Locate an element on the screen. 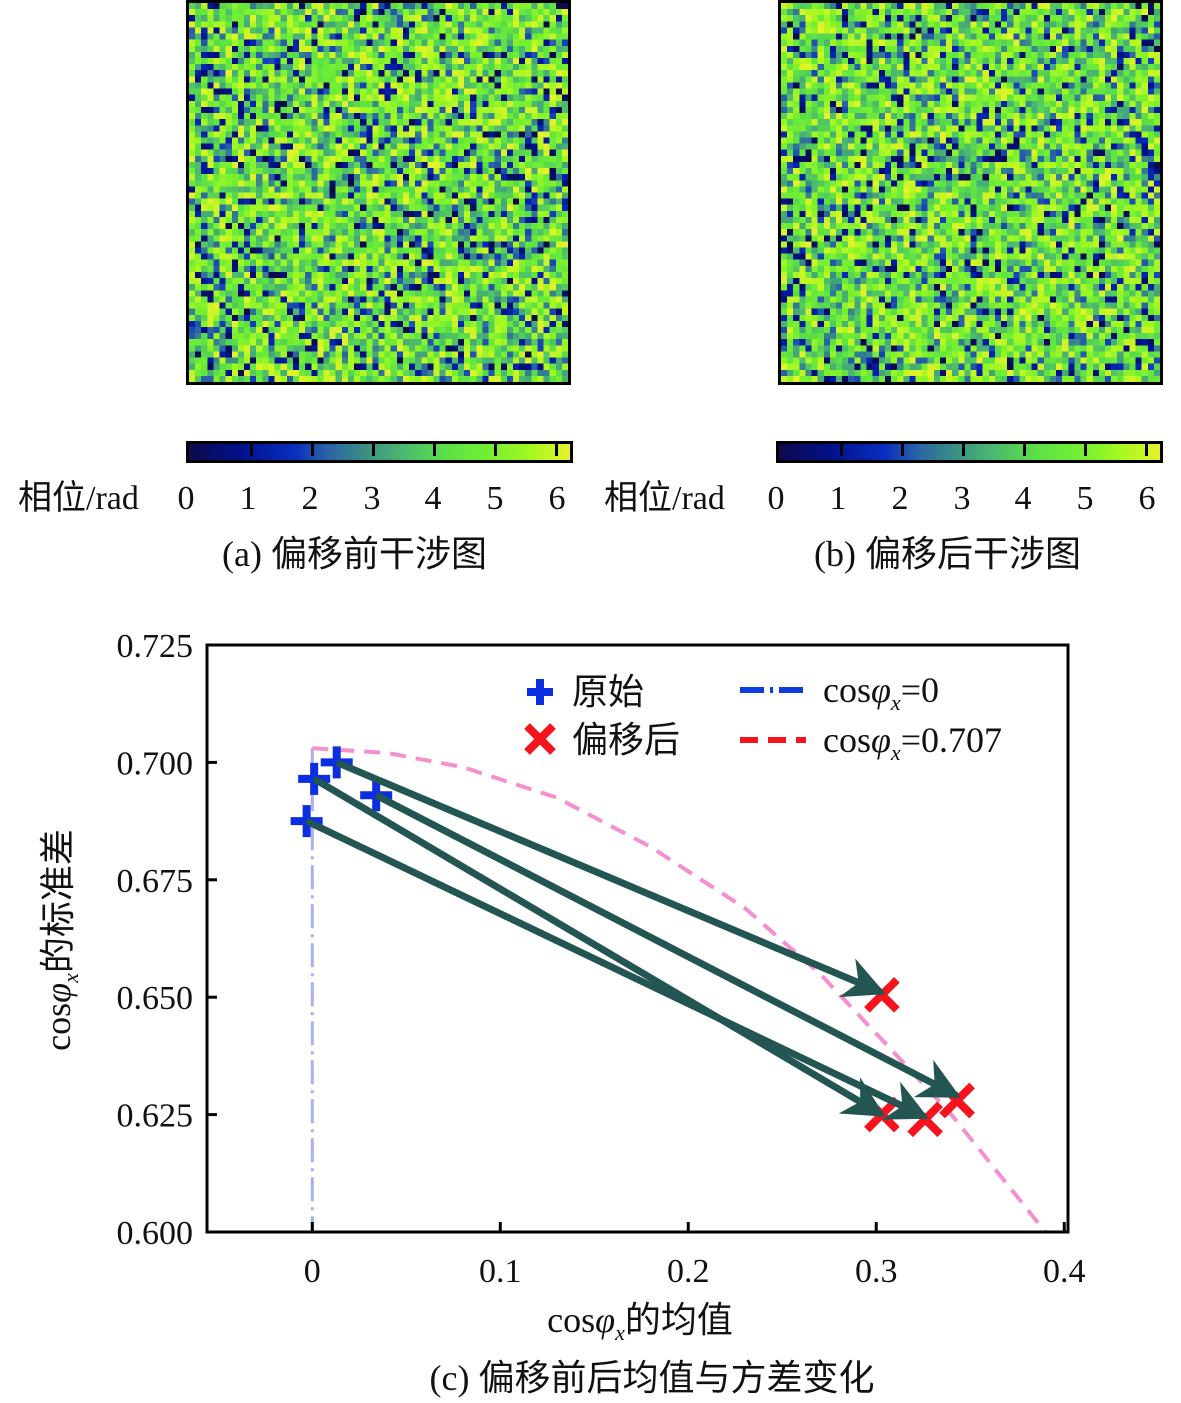 This screenshot has height=1403, width=1181. y-tick-label: 0.675 is located at coordinates (155, 881).